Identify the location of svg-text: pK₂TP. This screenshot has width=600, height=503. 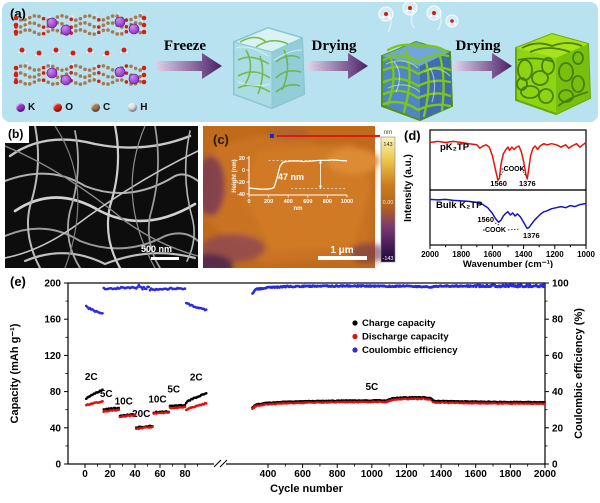
(455, 147).